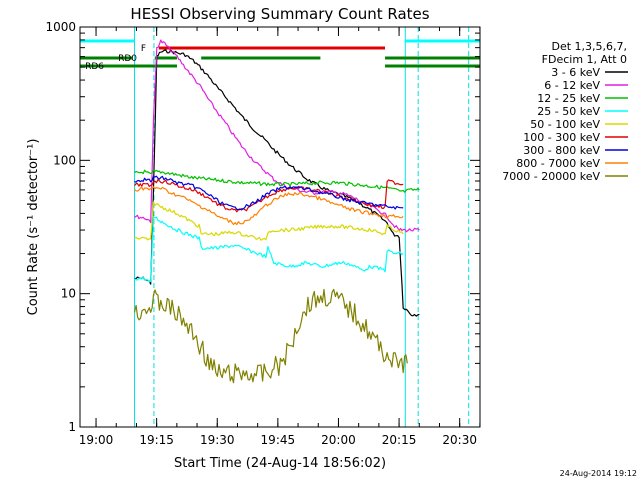 This screenshot has width=640, height=480. Describe the element at coordinates (278, 440) in the screenshot. I see `x-tick-label: 19:45` at that location.